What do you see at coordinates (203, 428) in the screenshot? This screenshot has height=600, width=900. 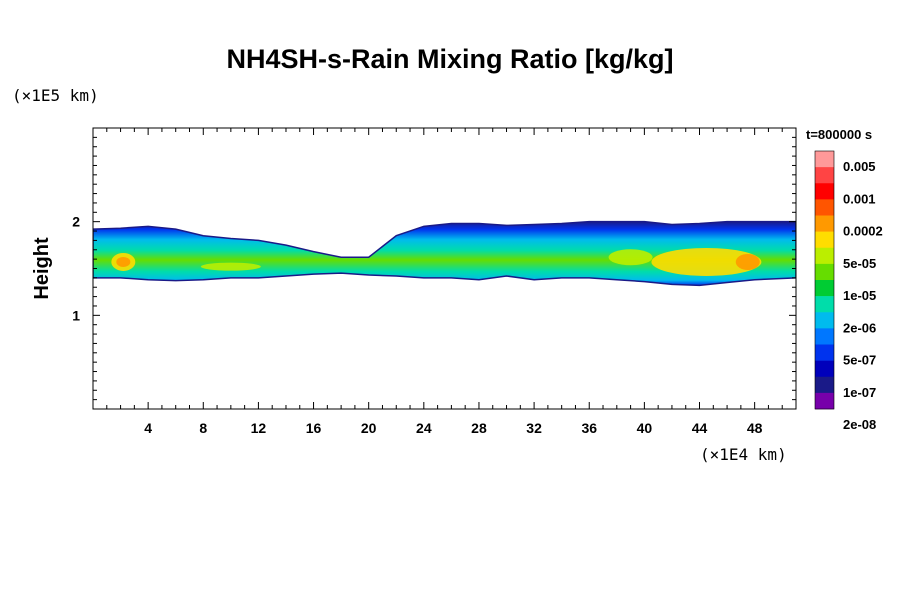 I see `x-tick-label: 8` at bounding box center [203, 428].